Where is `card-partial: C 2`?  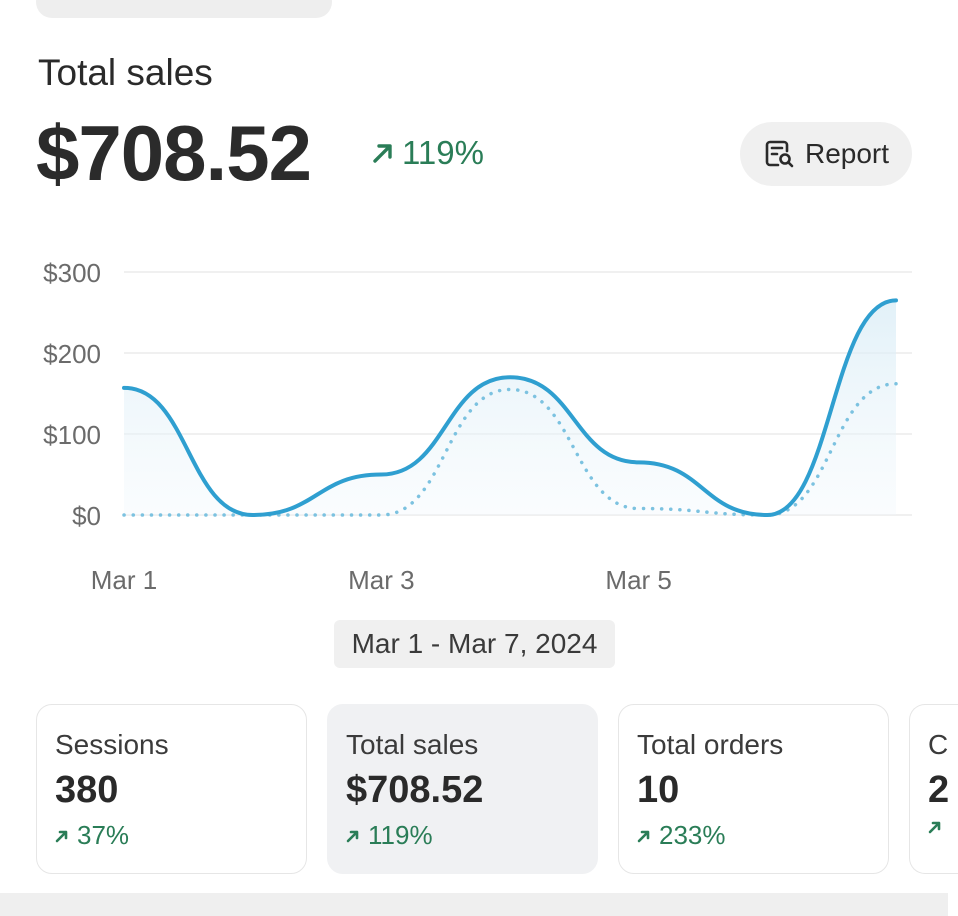 card-partial: C 2 is located at coordinates (933, 789).